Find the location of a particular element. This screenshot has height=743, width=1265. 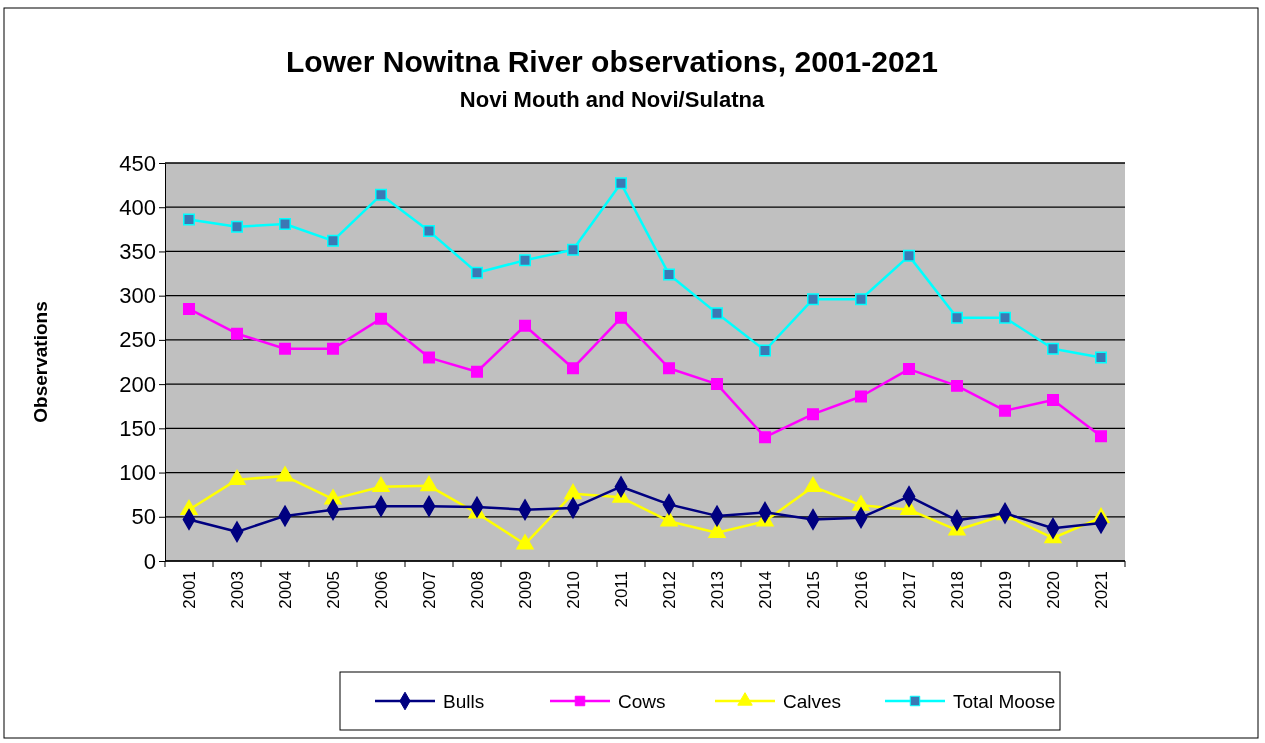

y-tick-label: 250 is located at coordinates (137, 340).